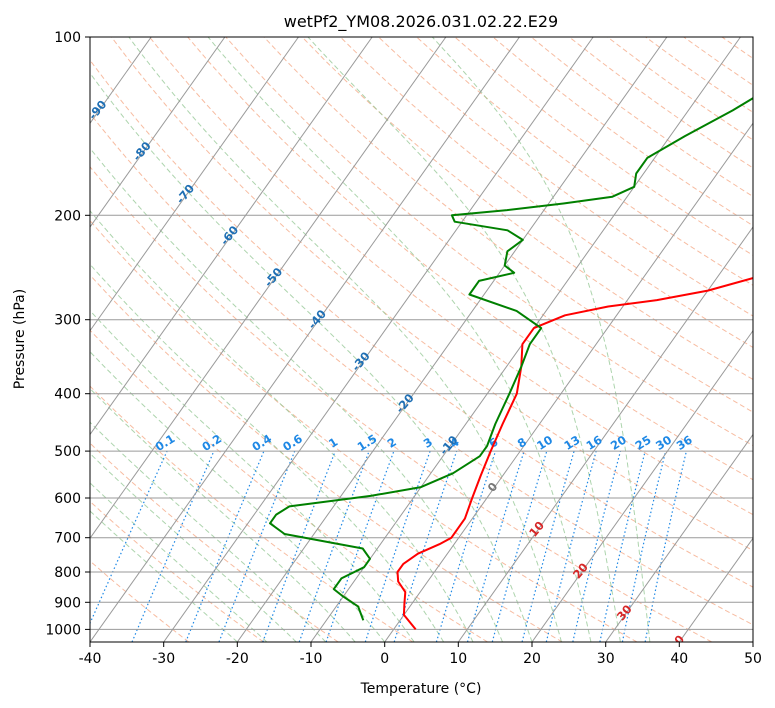 Image resolution: width=775 pixels, height=708 pixels. I want to click on mixing-ratio-label: 30, so click(663, 443).